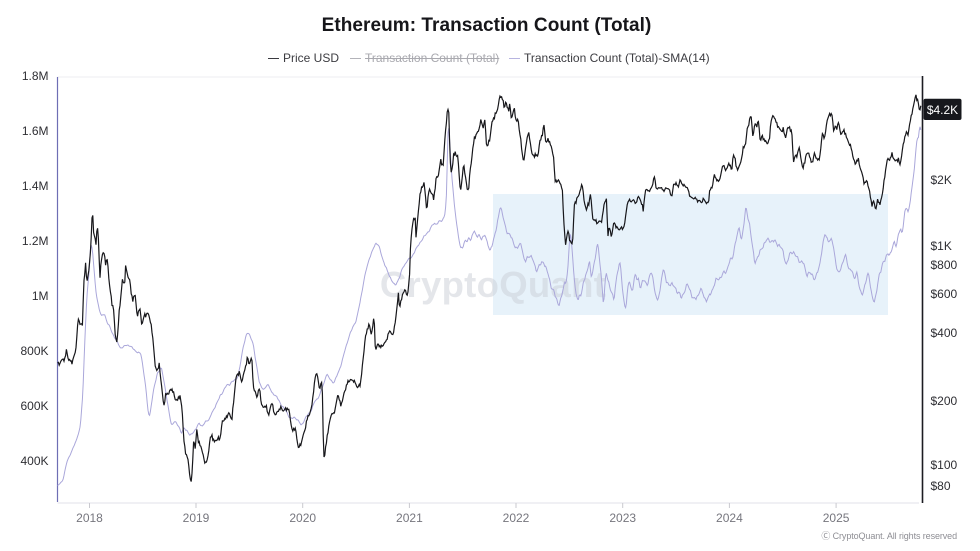 This screenshot has height=551, width=980. I want to click on svg-text: 2018, so click(89, 518).